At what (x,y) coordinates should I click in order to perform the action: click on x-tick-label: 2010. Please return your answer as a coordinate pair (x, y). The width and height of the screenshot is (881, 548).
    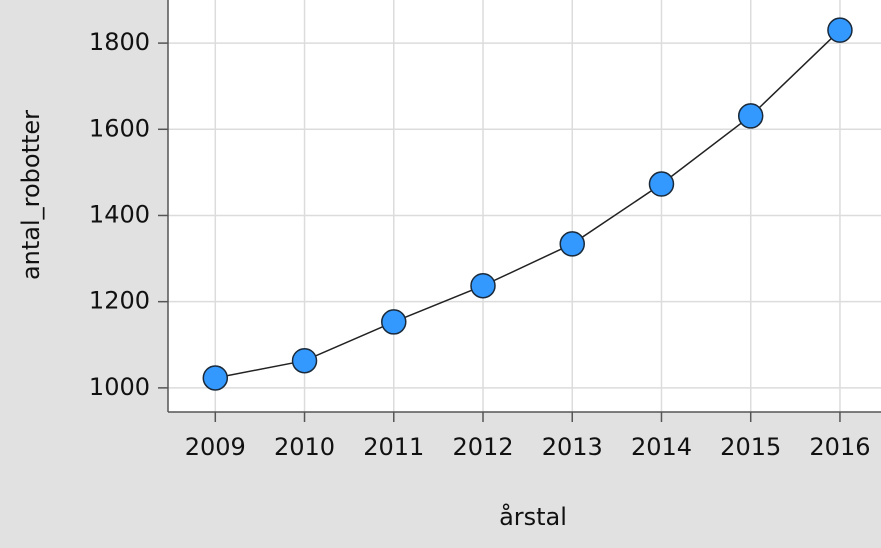
    Looking at the image, I should click on (304, 447).